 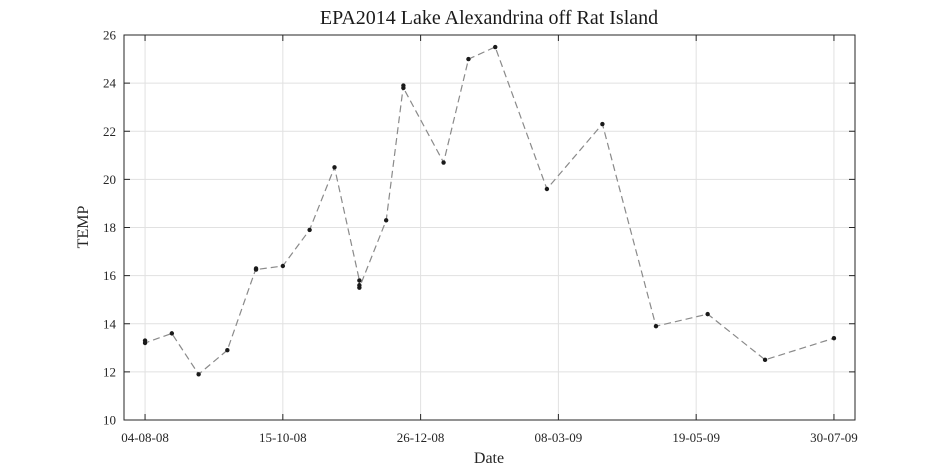 I want to click on x-tick-label: 08-03-09, so click(x=559, y=437).